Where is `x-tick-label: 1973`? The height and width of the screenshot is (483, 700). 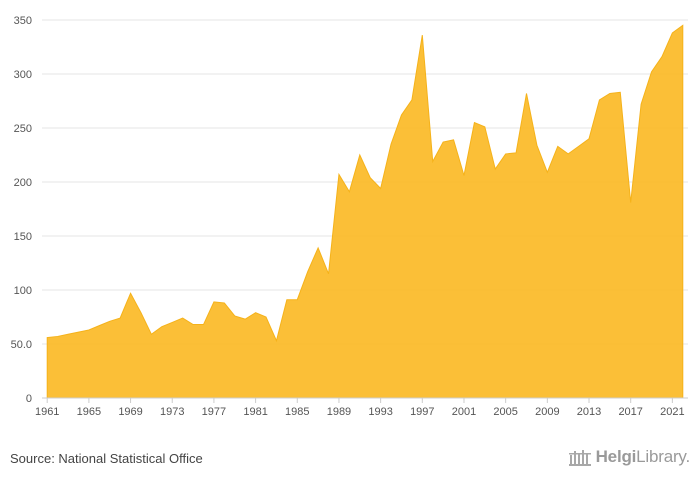 x-tick-label: 1973 is located at coordinates (172, 412).